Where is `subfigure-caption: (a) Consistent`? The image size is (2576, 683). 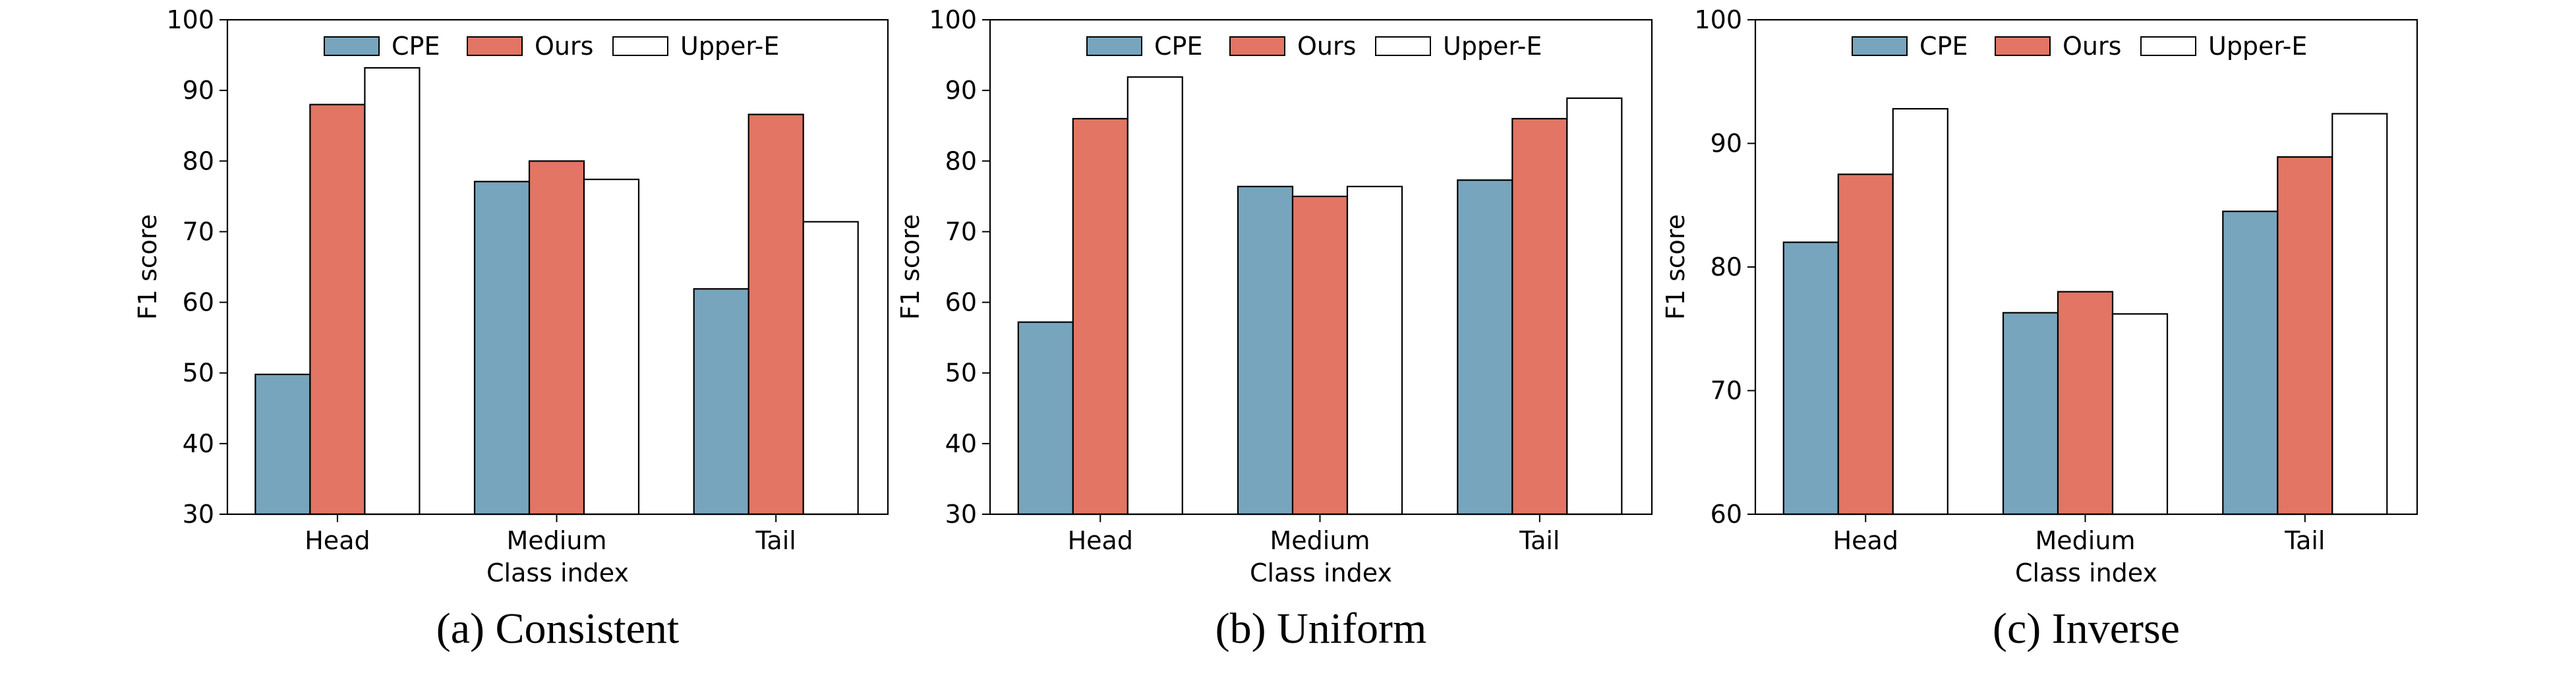 subfigure-caption: (a) Consistent is located at coordinates (557, 629).